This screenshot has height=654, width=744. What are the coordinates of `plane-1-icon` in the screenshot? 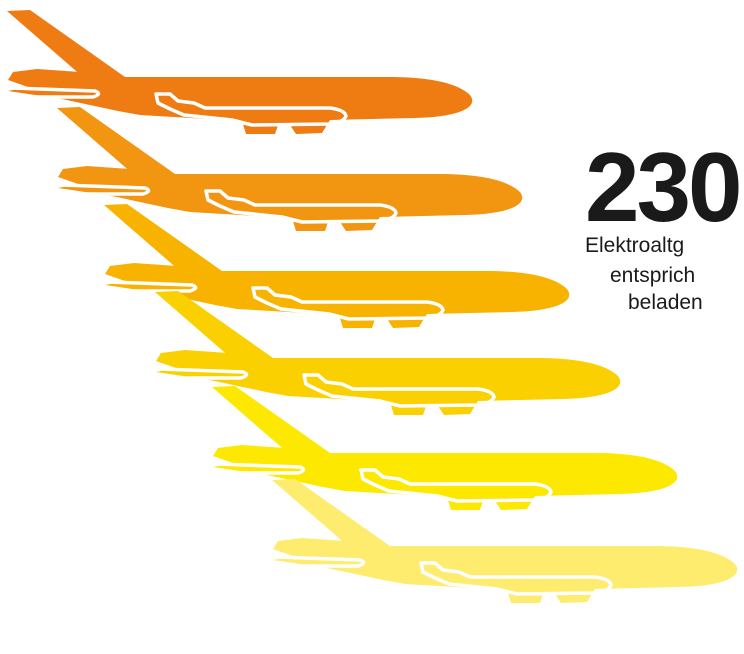 It's located at (240, 72).